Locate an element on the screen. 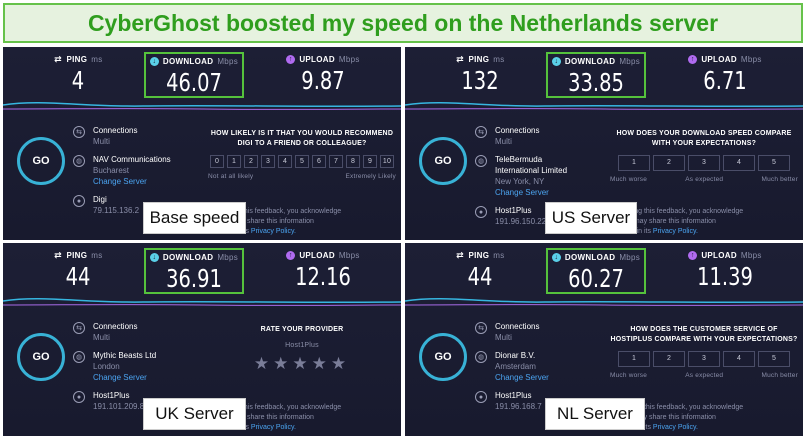  survey-title: RATE YOUR PROVIDER is located at coordinates (302, 329).